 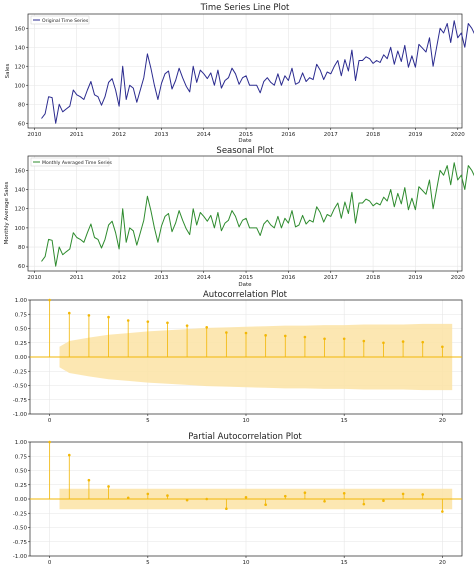 What do you see at coordinates (245, 295) in the screenshot?
I see `chart-title: Autocorrelation Plot` at bounding box center [245, 295].